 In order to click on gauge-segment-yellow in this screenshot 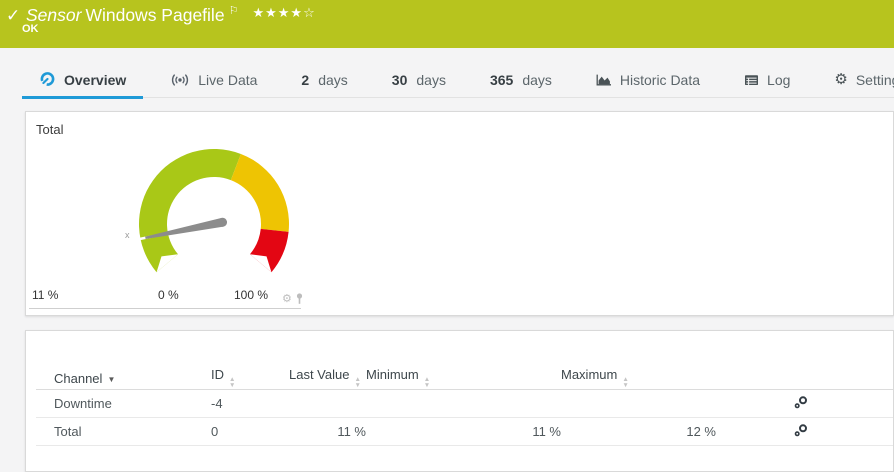, I will do `click(260, 192)`.